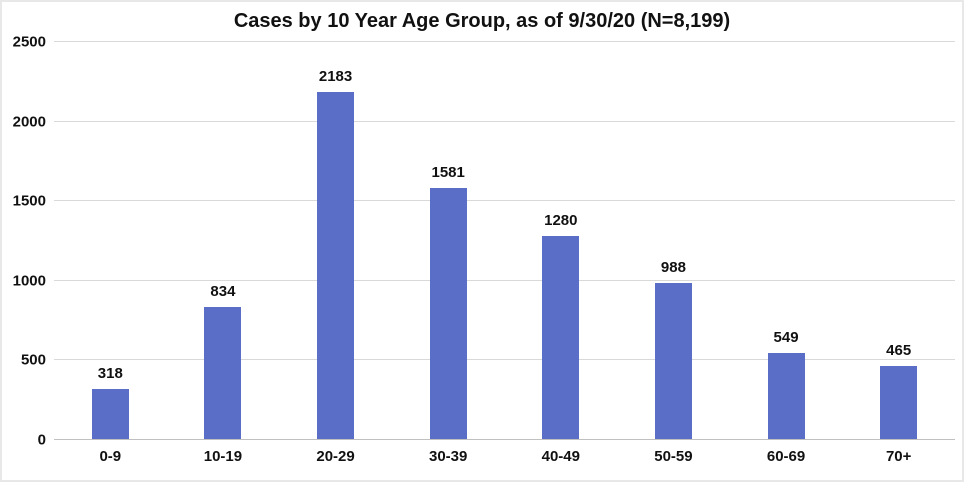 The image size is (964, 482). What do you see at coordinates (673, 267) in the screenshot?
I see `bar-value-label: 988` at bounding box center [673, 267].